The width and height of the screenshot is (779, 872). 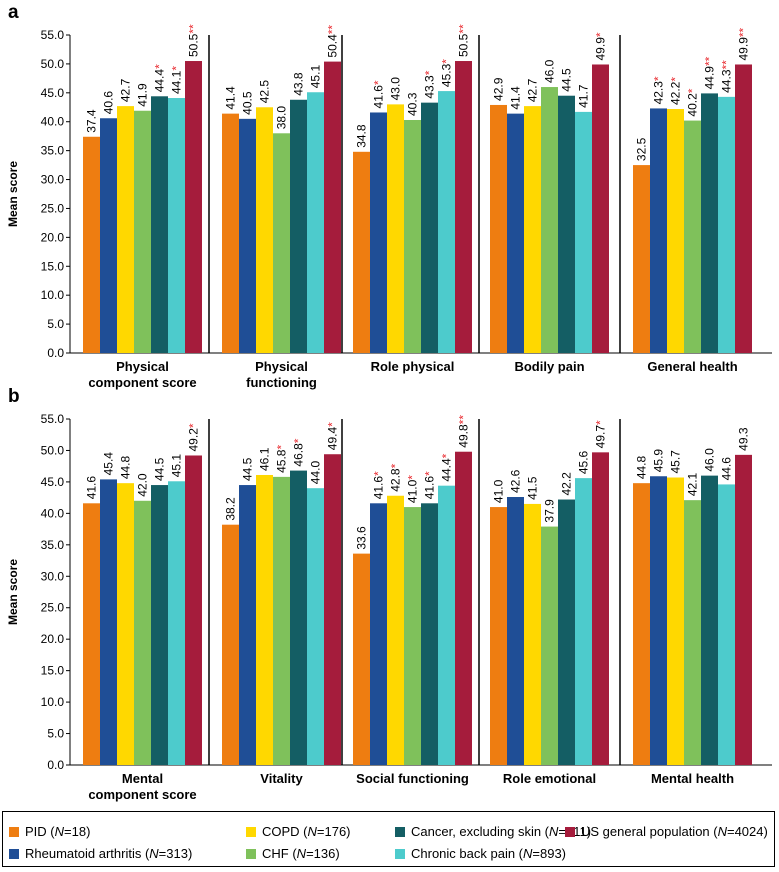 What do you see at coordinates (493, 831) in the screenshot?
I see `legend-item: Cancer, excluding skin (N=311)` at bounding box center [493, 831].